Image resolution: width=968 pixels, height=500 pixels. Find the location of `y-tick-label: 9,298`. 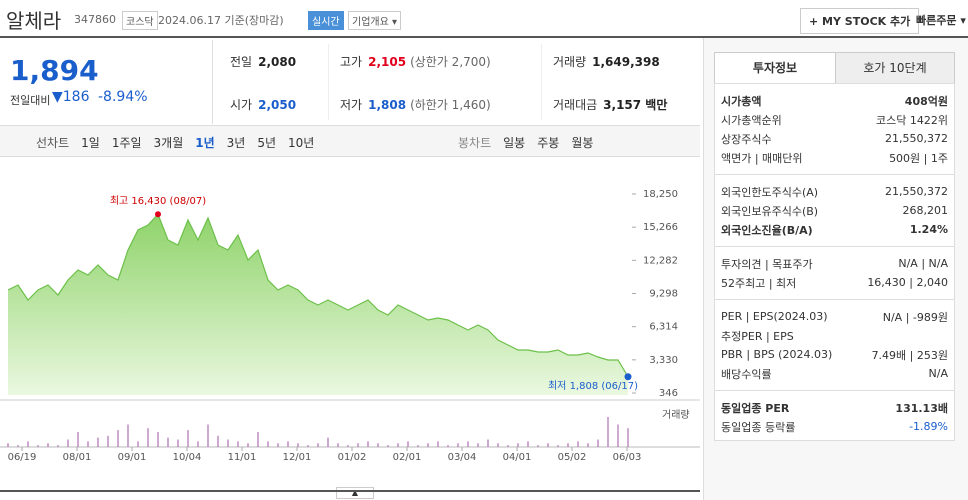

y-tick-label: 9,298 is located at coordinates (663, 294).